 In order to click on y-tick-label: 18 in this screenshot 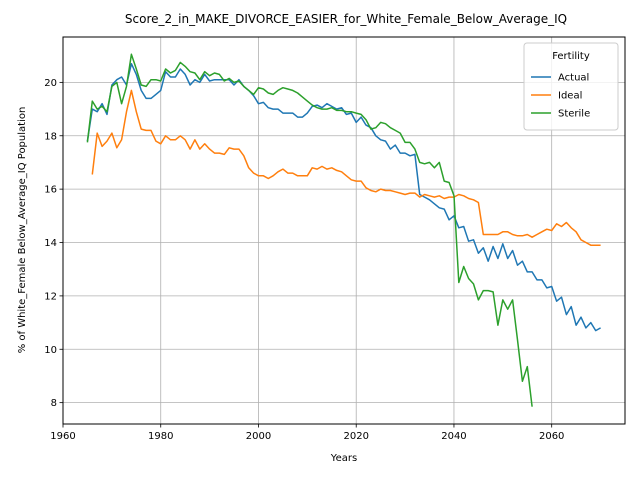, I will do `click(50, 136)`.